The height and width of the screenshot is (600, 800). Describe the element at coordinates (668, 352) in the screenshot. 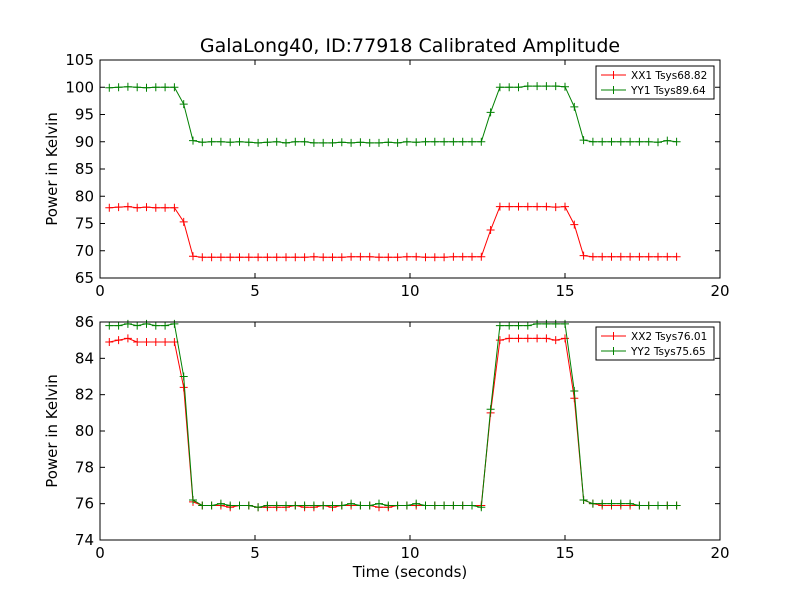

I see `legend-label: YY2 Tsys75.65` at that location.